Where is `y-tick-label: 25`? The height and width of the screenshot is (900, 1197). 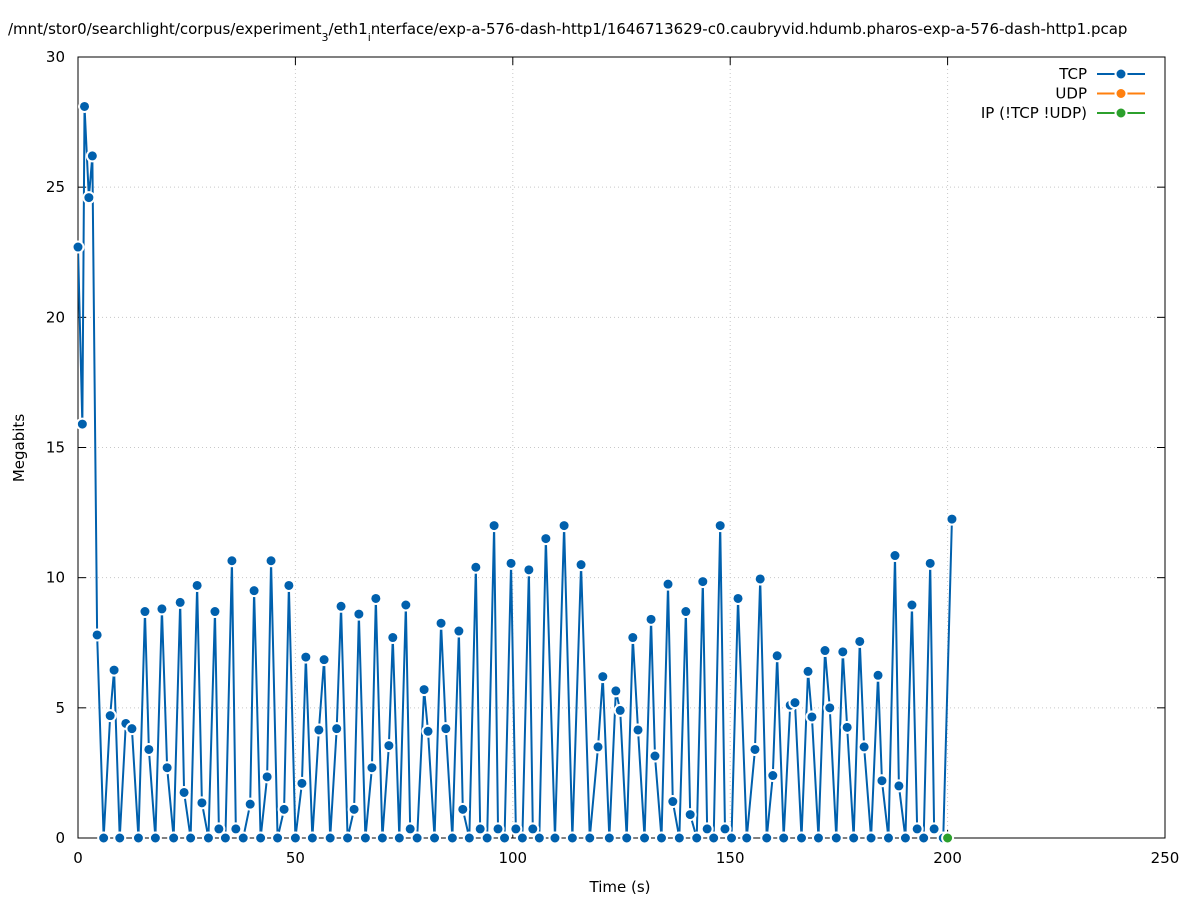
y-tick-label: 25 is located at coordinates (55, 187).